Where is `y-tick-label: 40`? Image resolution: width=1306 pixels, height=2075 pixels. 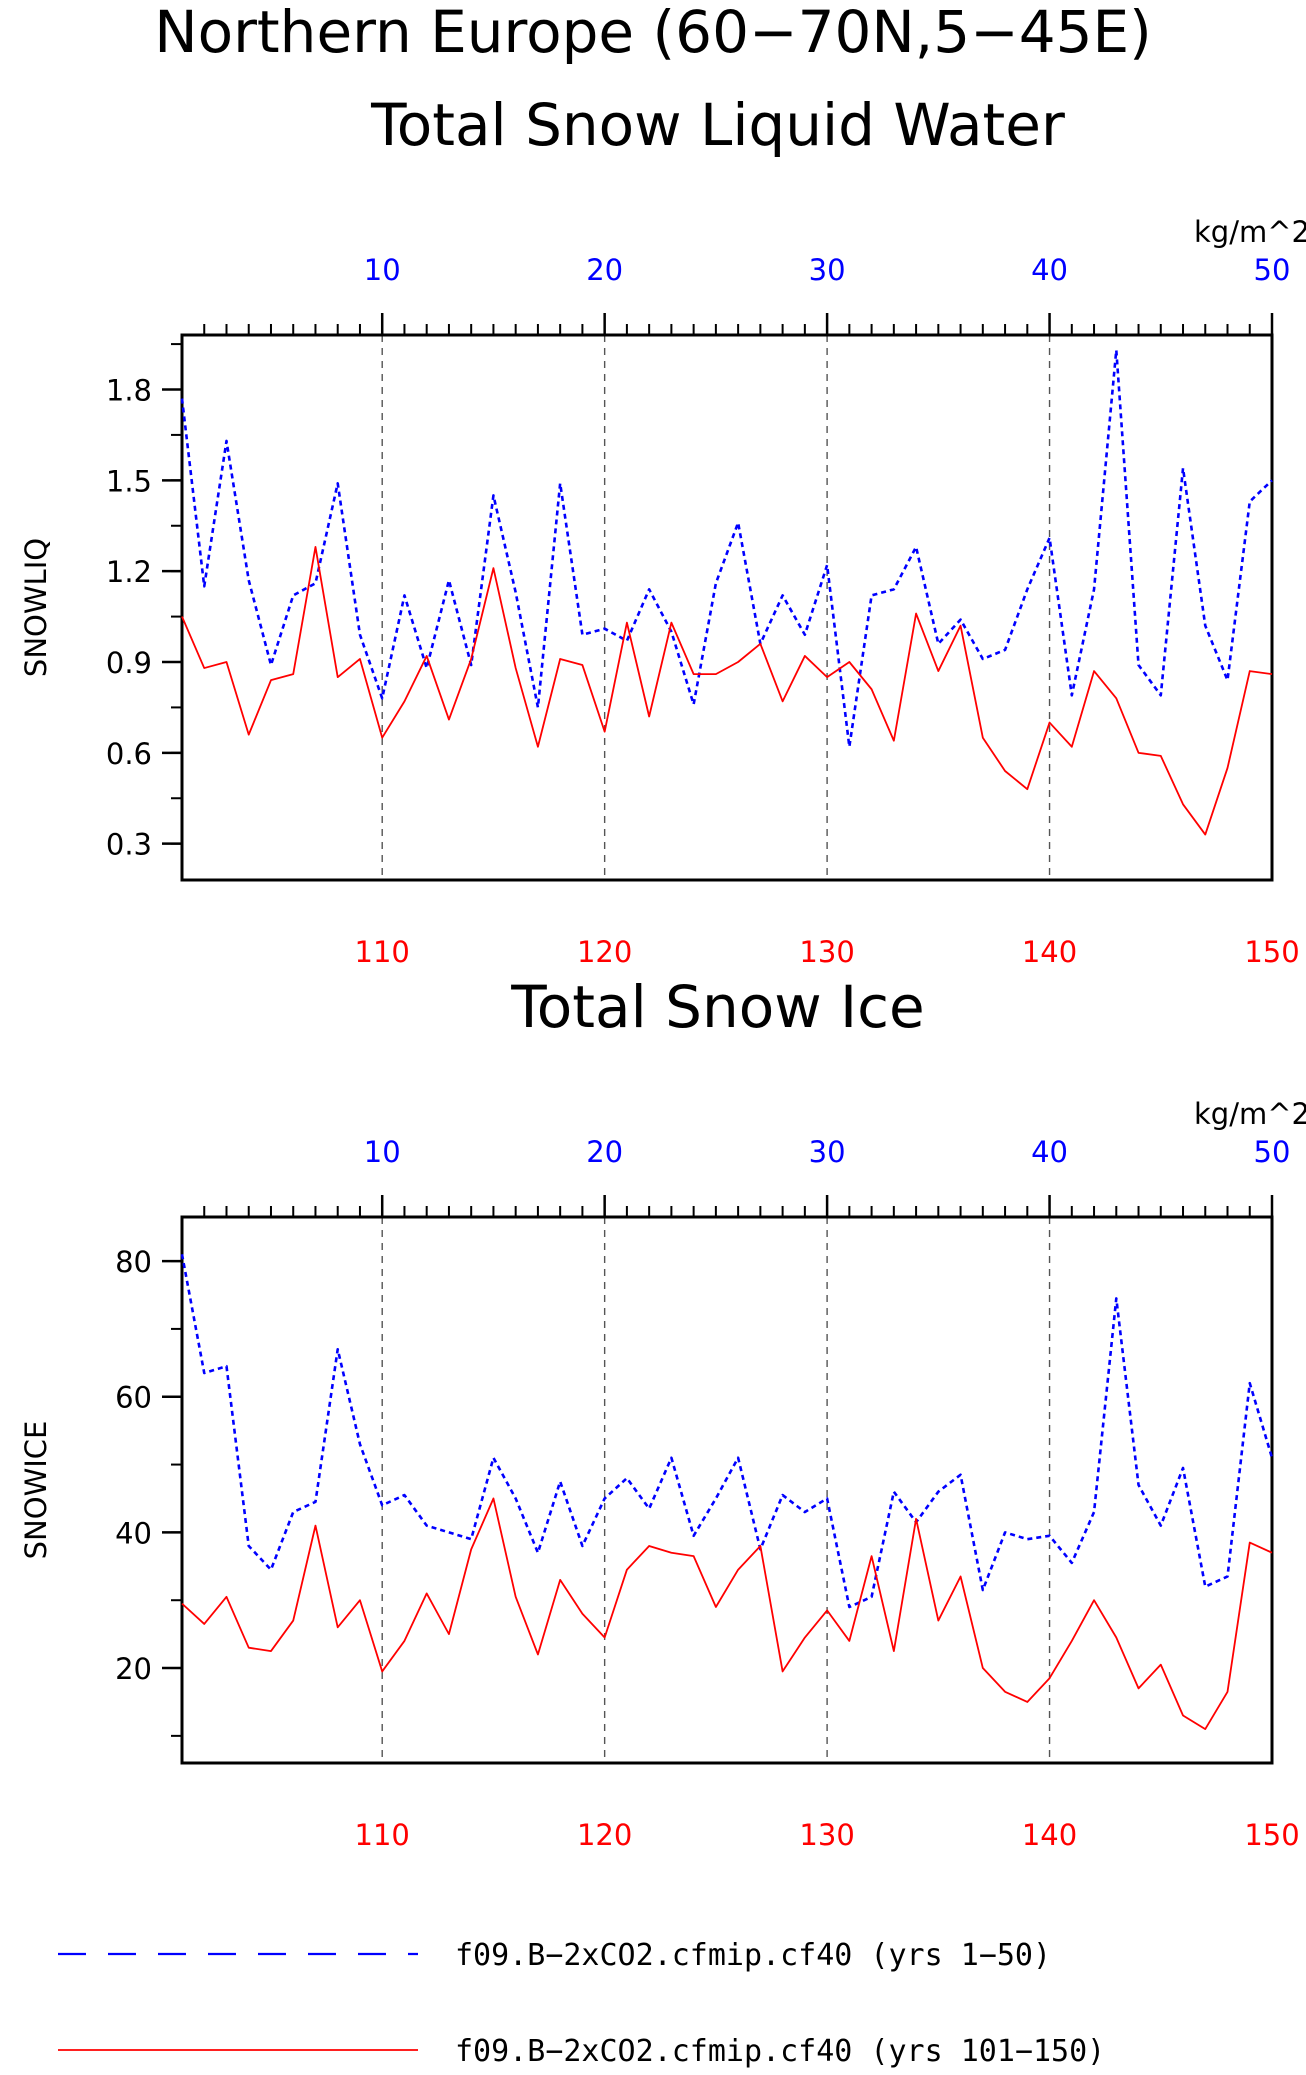 y-tick-label: 40 is located at coordinates (133, 1533).